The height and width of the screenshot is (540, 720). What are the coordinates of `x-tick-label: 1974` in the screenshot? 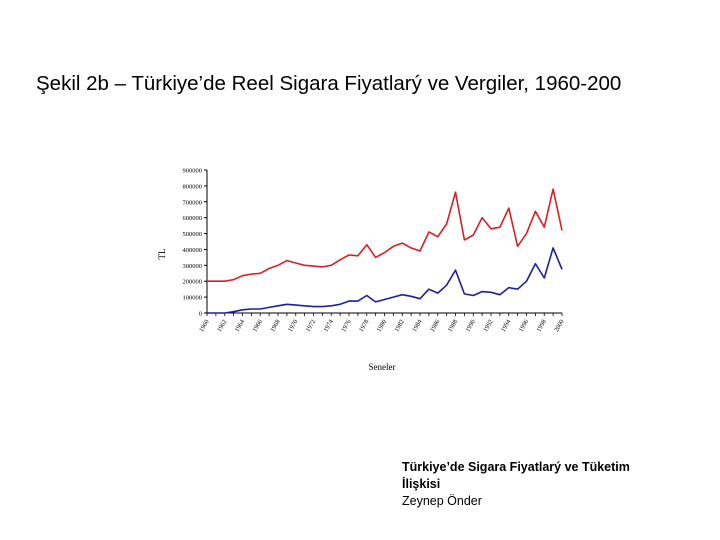 It's located at (328, 325).